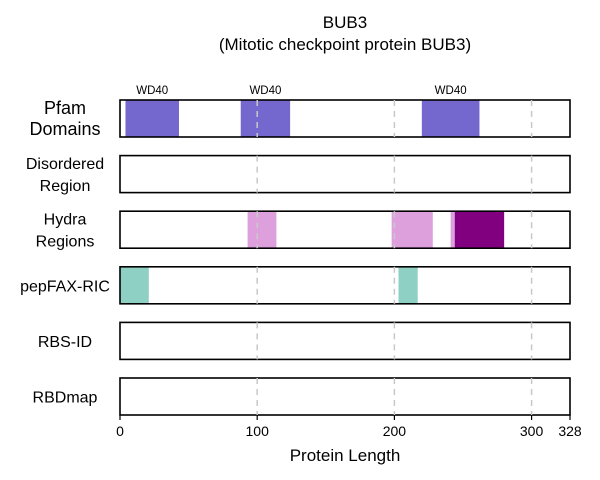 The width and height of the screenshot is (600, 480). What do you see at coordinates (65, 186) in the screenshot?
I see `track-label-line: Region` at bounding box center [65, 186].